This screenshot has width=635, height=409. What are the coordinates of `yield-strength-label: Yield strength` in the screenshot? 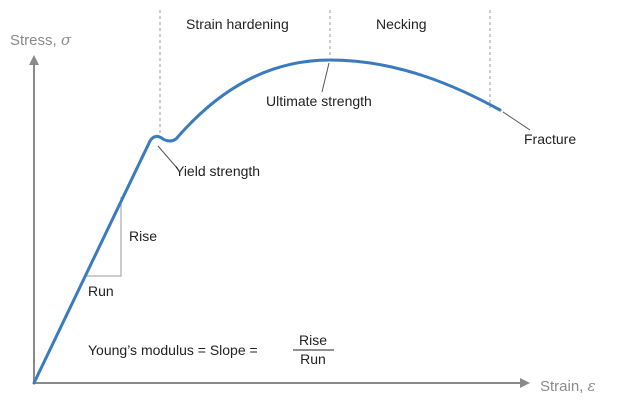 It's located at (217, 171).